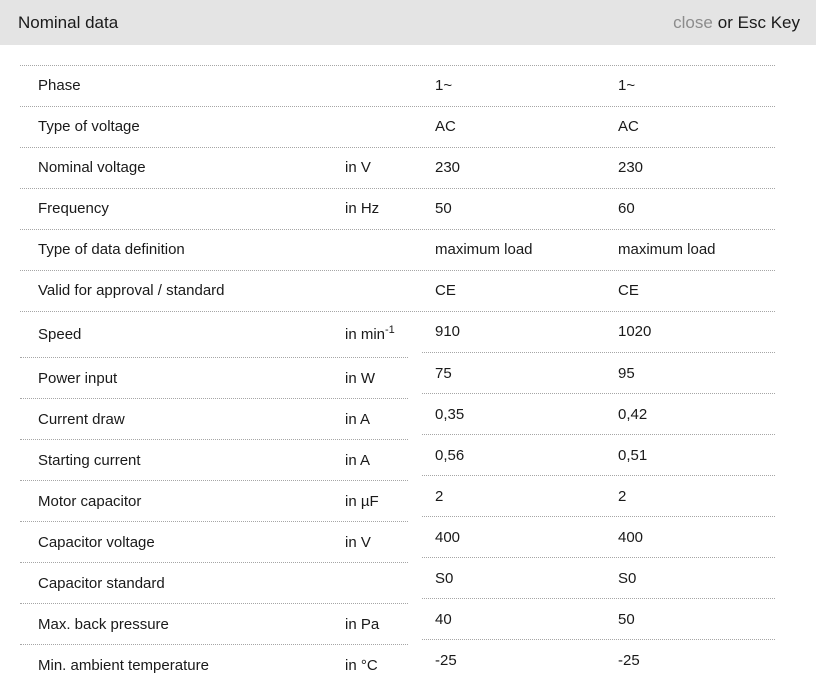 The height and width of the screenshot is (691, 816). Describe the element at coordinates (214, 334) in the screenshot. I see `table-row-label: Speed in min-1` at that location.